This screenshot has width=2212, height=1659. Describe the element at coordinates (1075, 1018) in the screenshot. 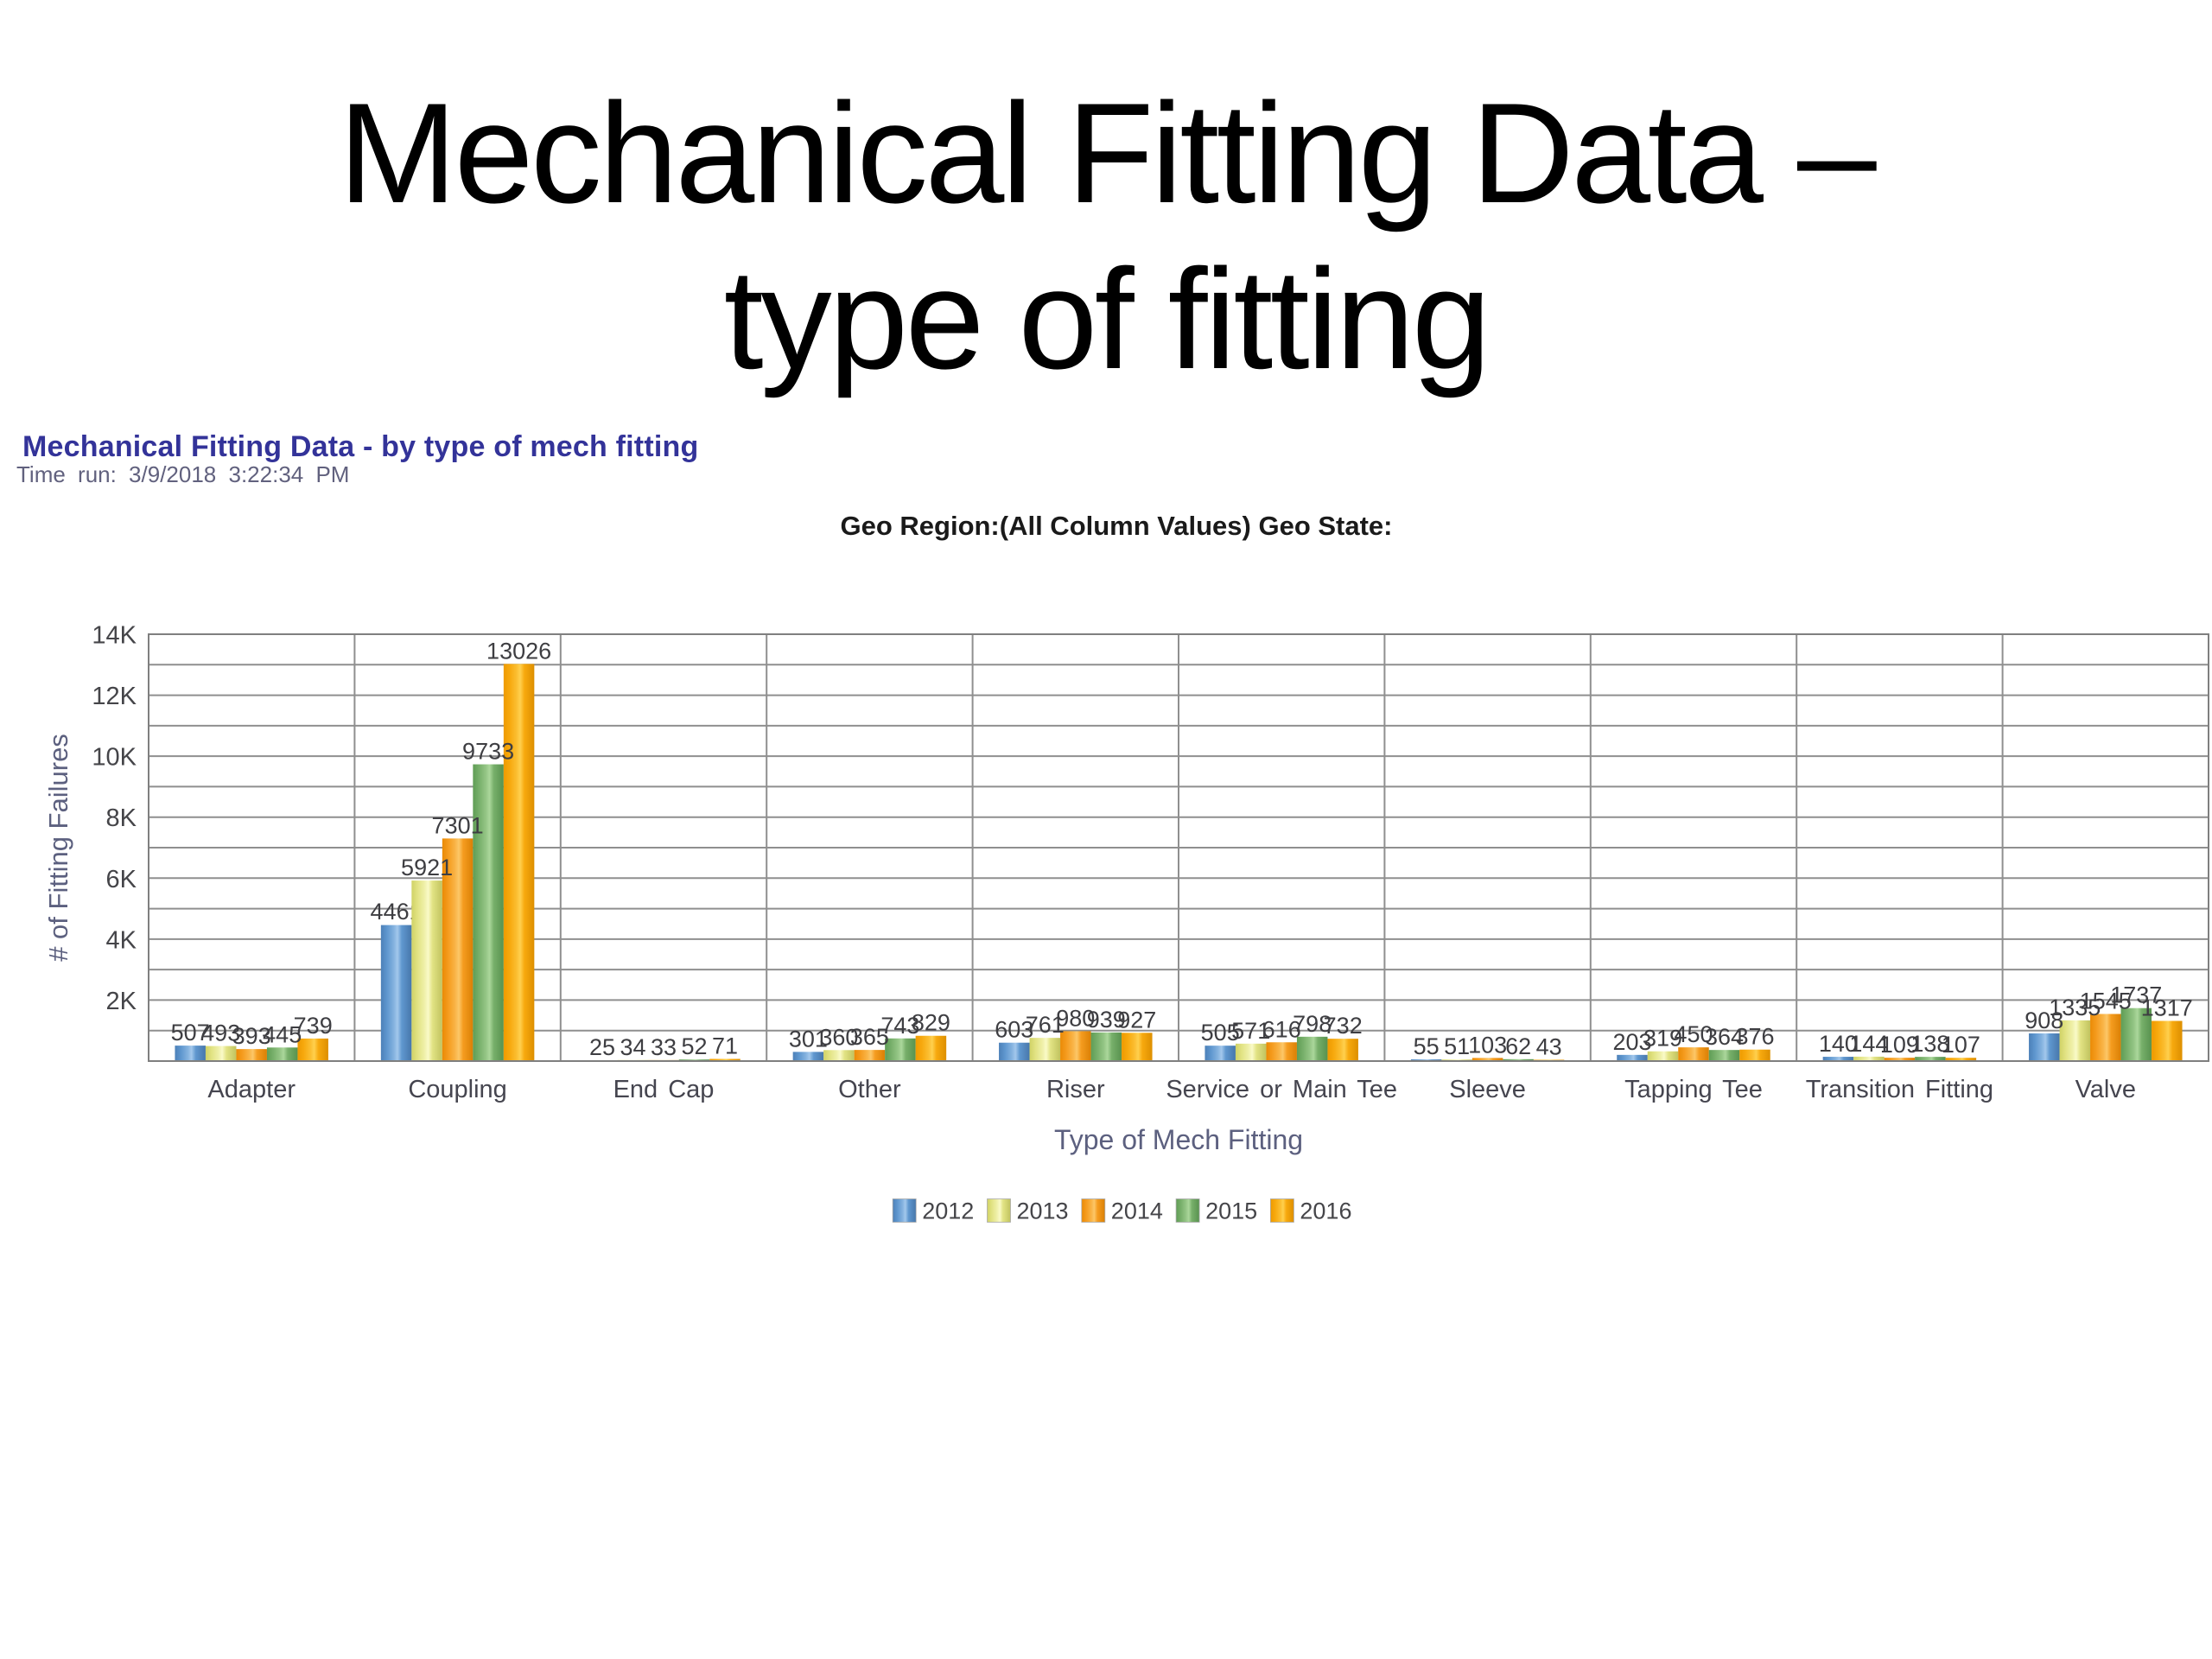

I see `svg-text: 980` at that location.